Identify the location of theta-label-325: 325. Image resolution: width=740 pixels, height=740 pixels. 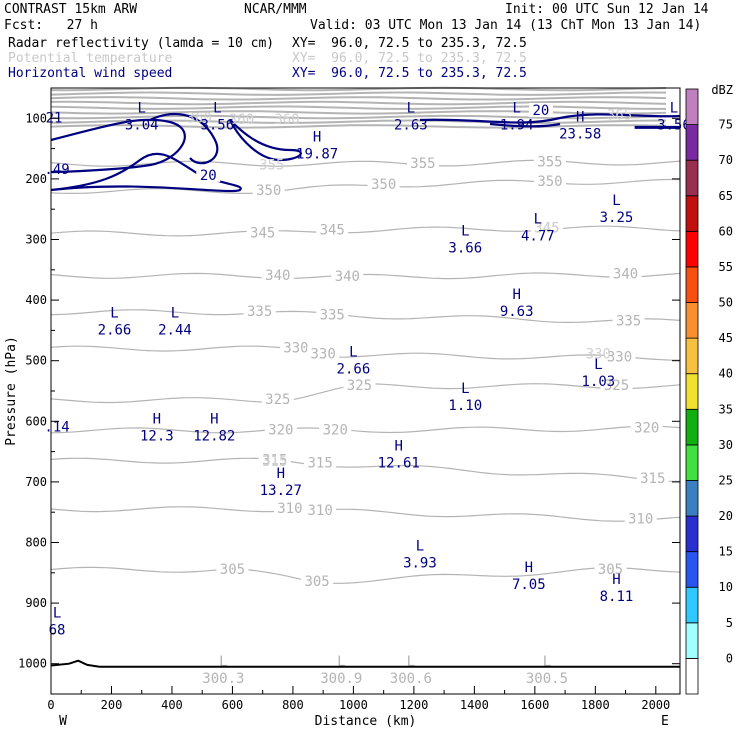
(277, 400).